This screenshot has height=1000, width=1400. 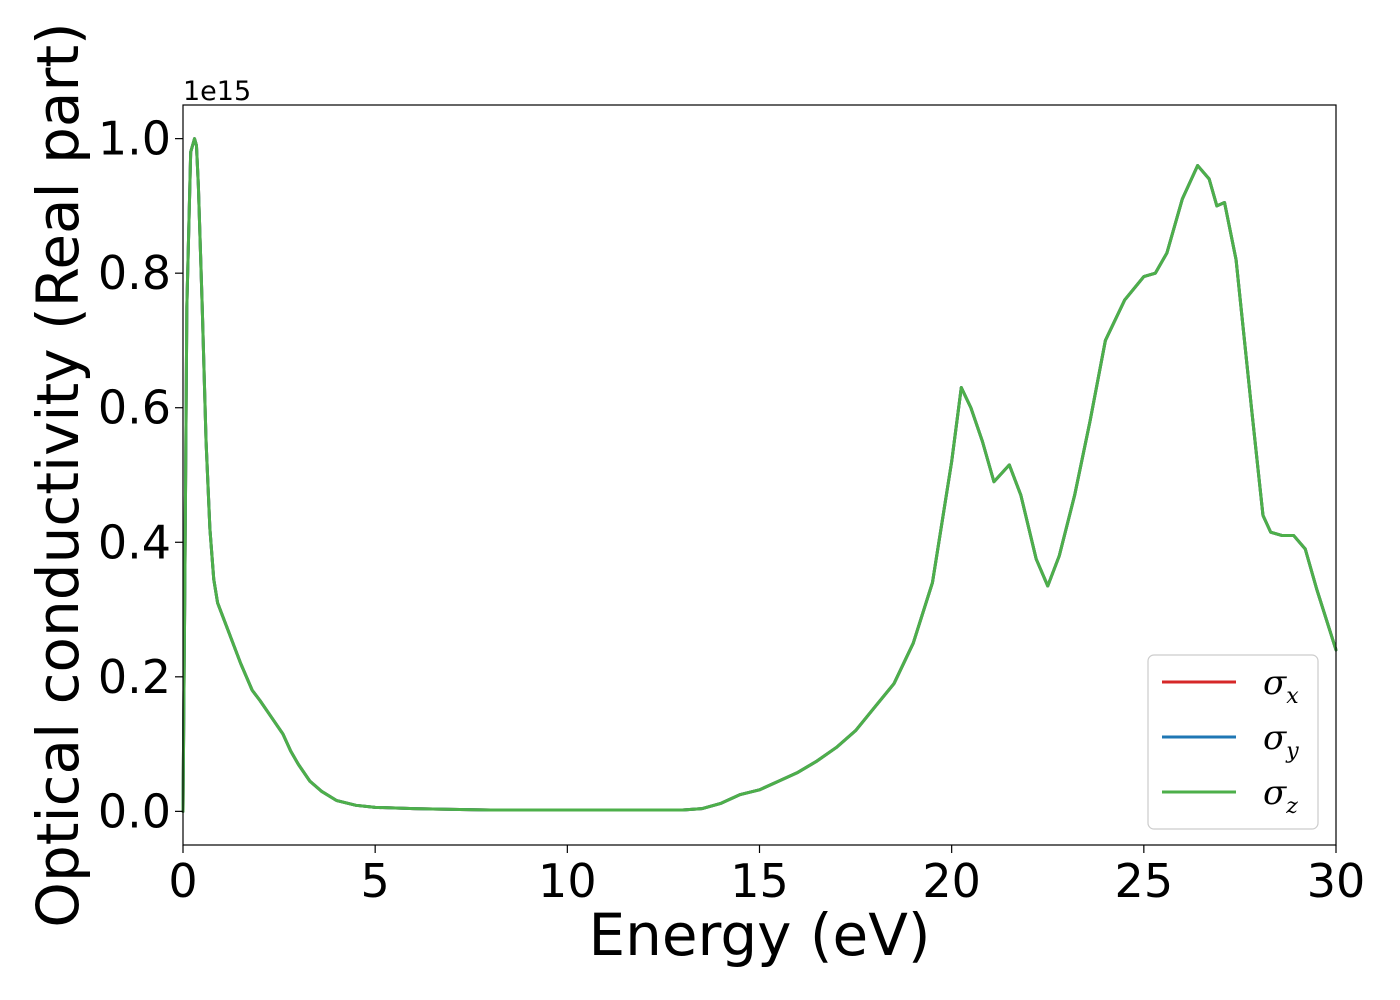 What do you see at coordinates (134, 408) in the screenshot?
I see `y-tick-label: 0.6` at bounding box center [134, 408].